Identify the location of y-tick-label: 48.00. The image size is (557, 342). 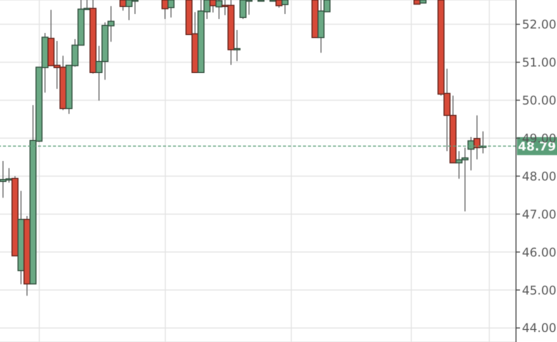
(539, 176).